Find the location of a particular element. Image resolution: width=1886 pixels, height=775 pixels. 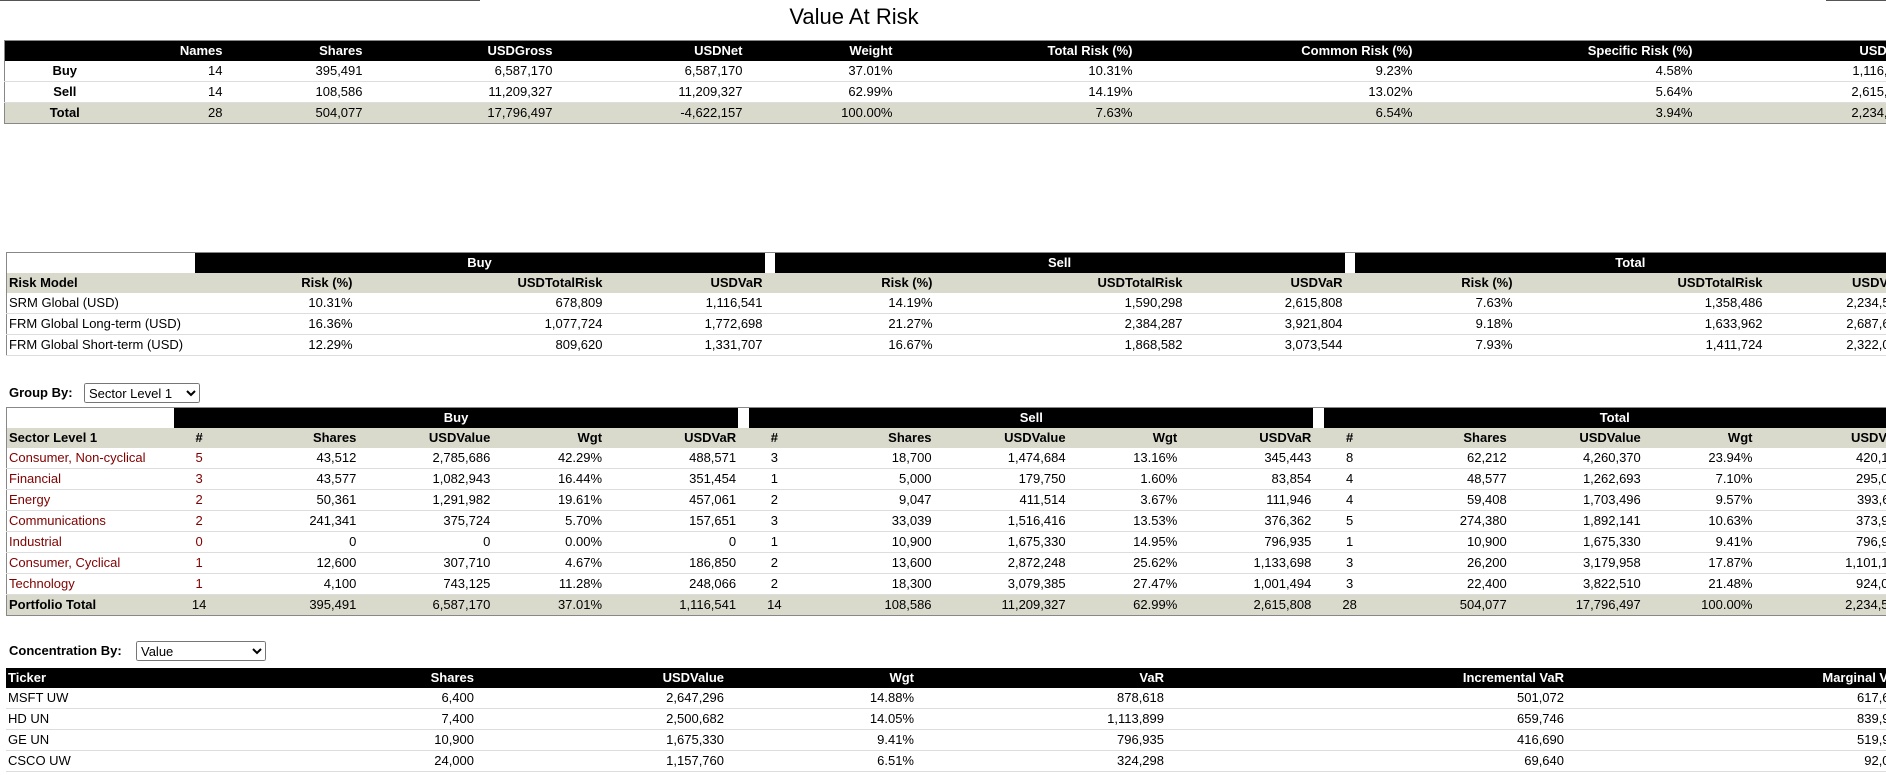

risk-cell: 2,384,287 is located at coordinates (1059, 324).